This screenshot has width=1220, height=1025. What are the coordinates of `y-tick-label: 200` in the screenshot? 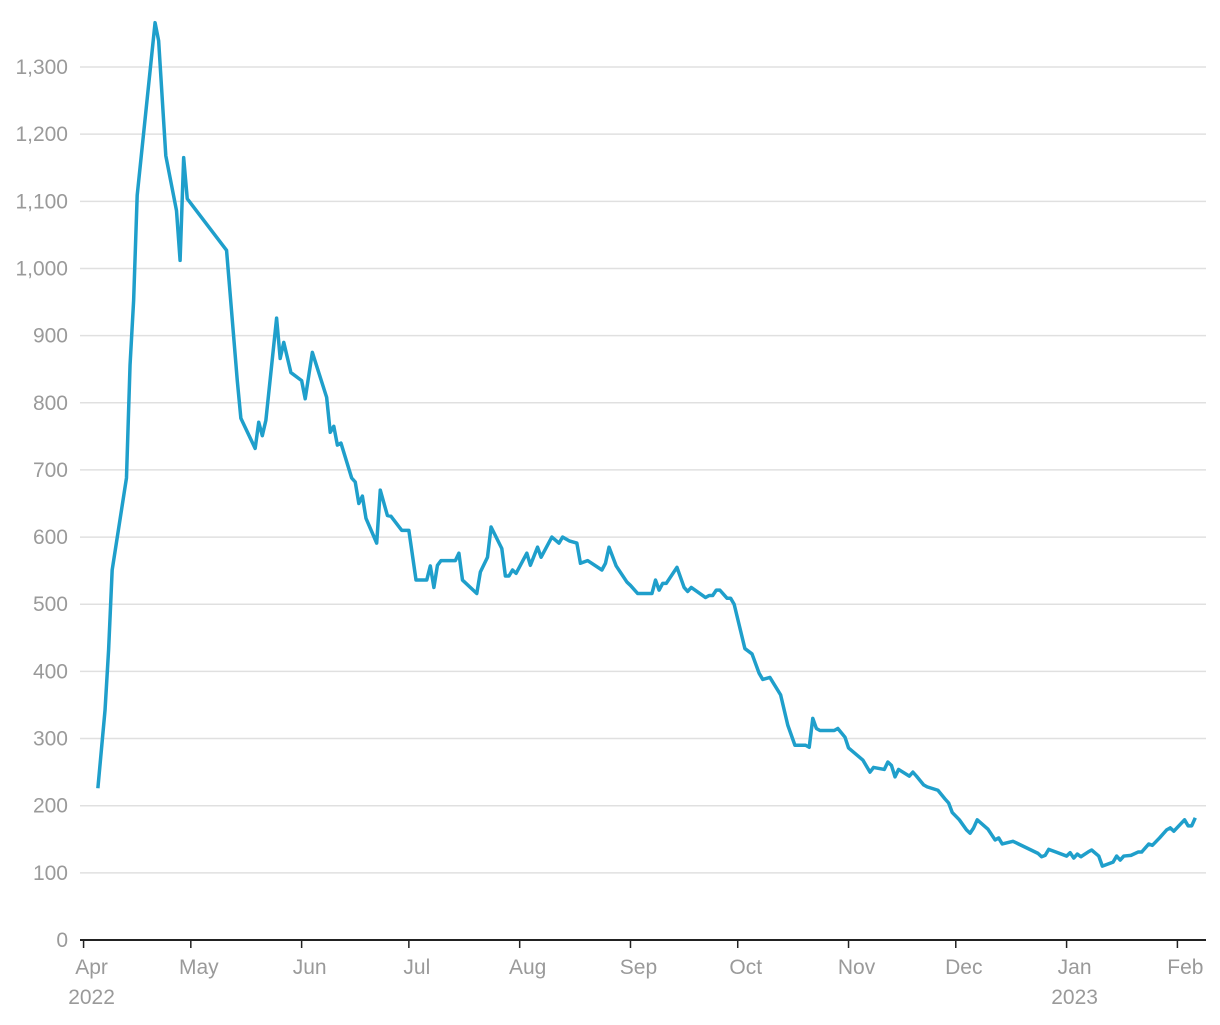 It's located at (50, 806).